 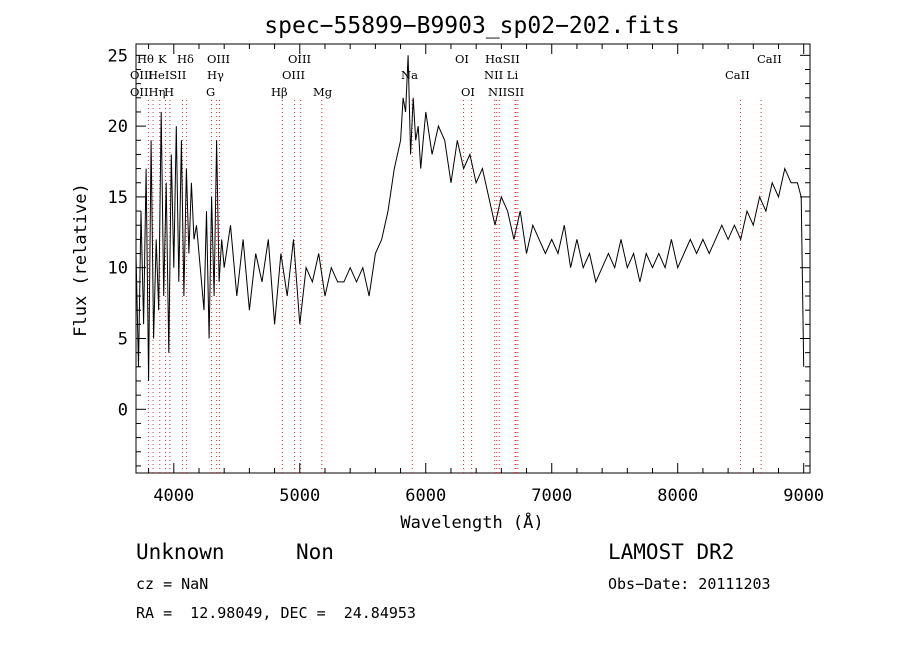 I want to click on line-label-oii-h-eta: OIIHη, so click(x=148, y=92).